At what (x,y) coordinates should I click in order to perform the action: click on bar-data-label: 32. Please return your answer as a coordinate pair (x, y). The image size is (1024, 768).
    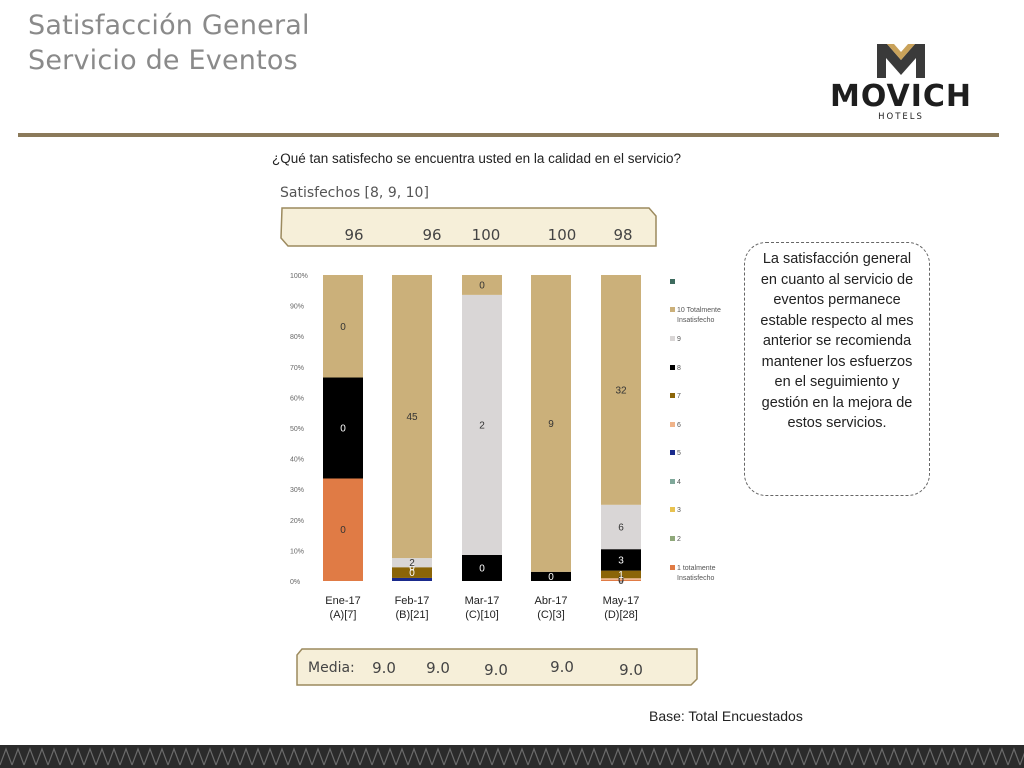
    Looking at the image, I should click on (621, 390).